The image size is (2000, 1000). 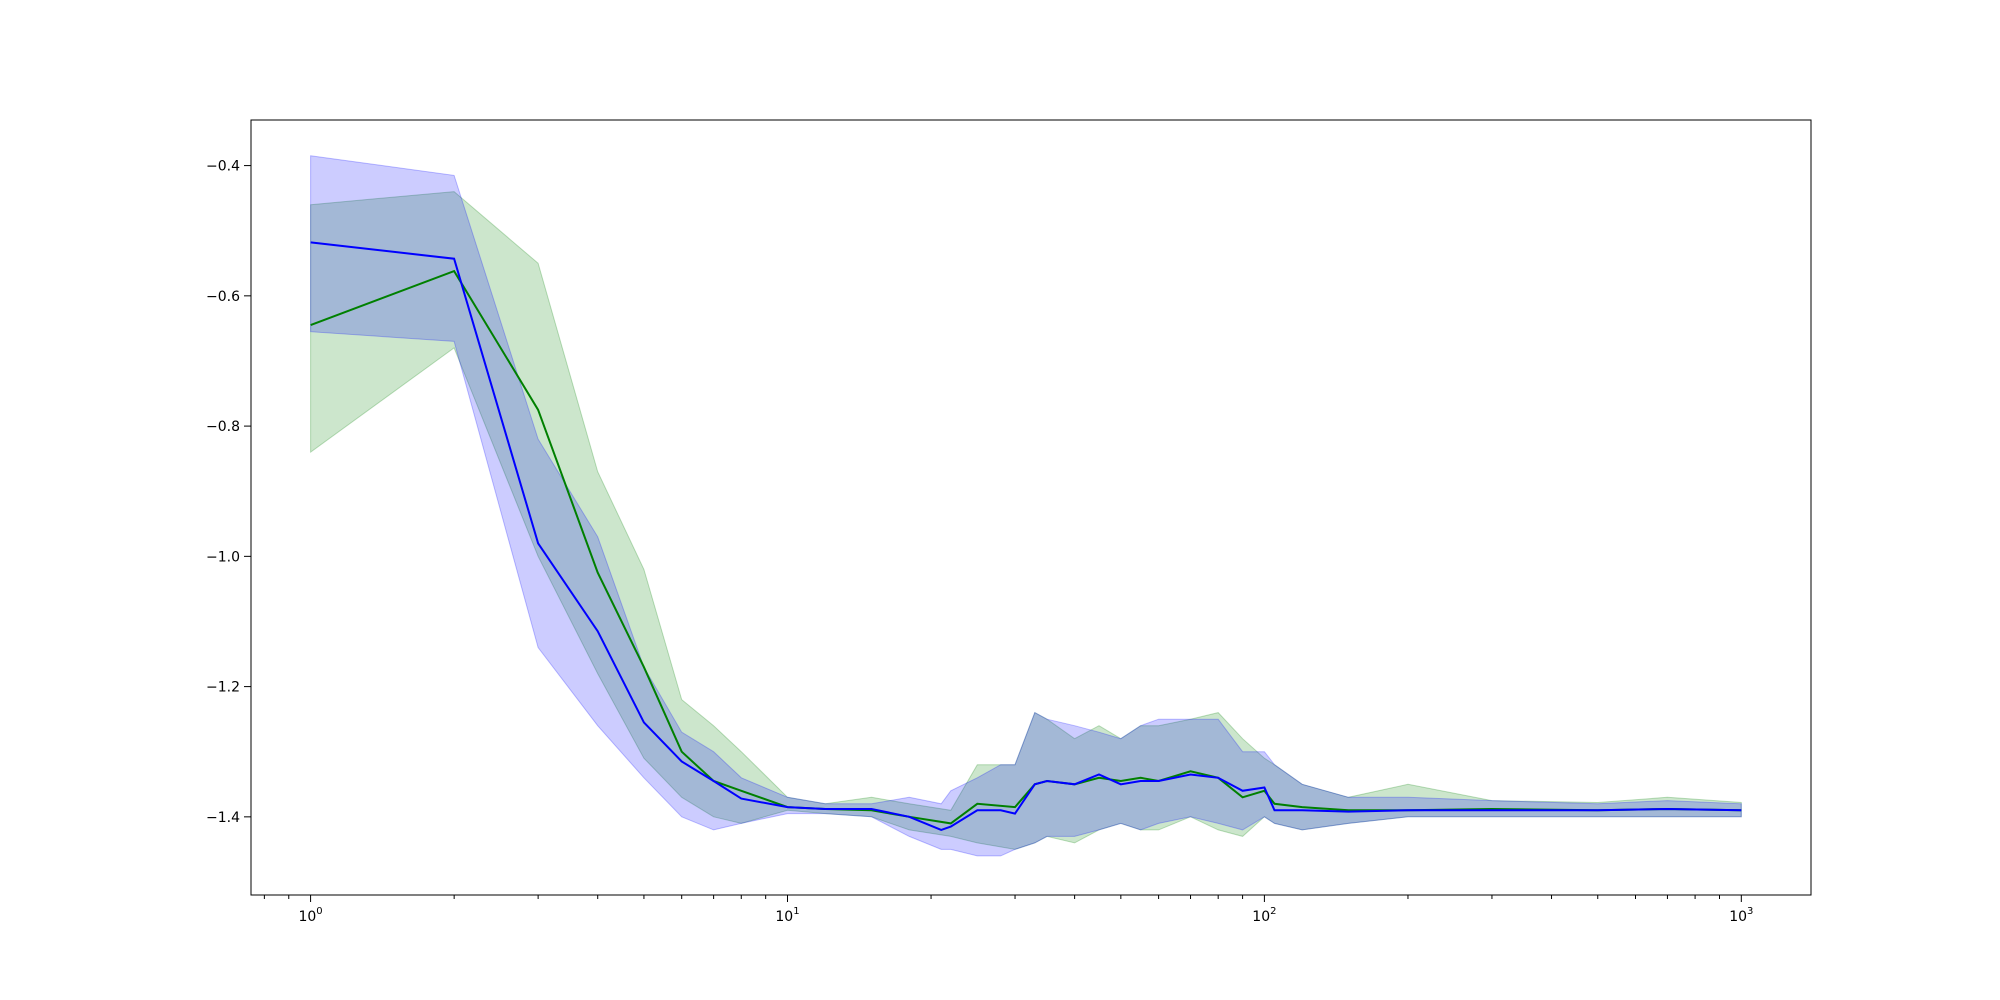 What do you see at coordinates (223, 427) in the screenshot?
I see `y-tick-label: −0.8` at bounding box center [223, 427].